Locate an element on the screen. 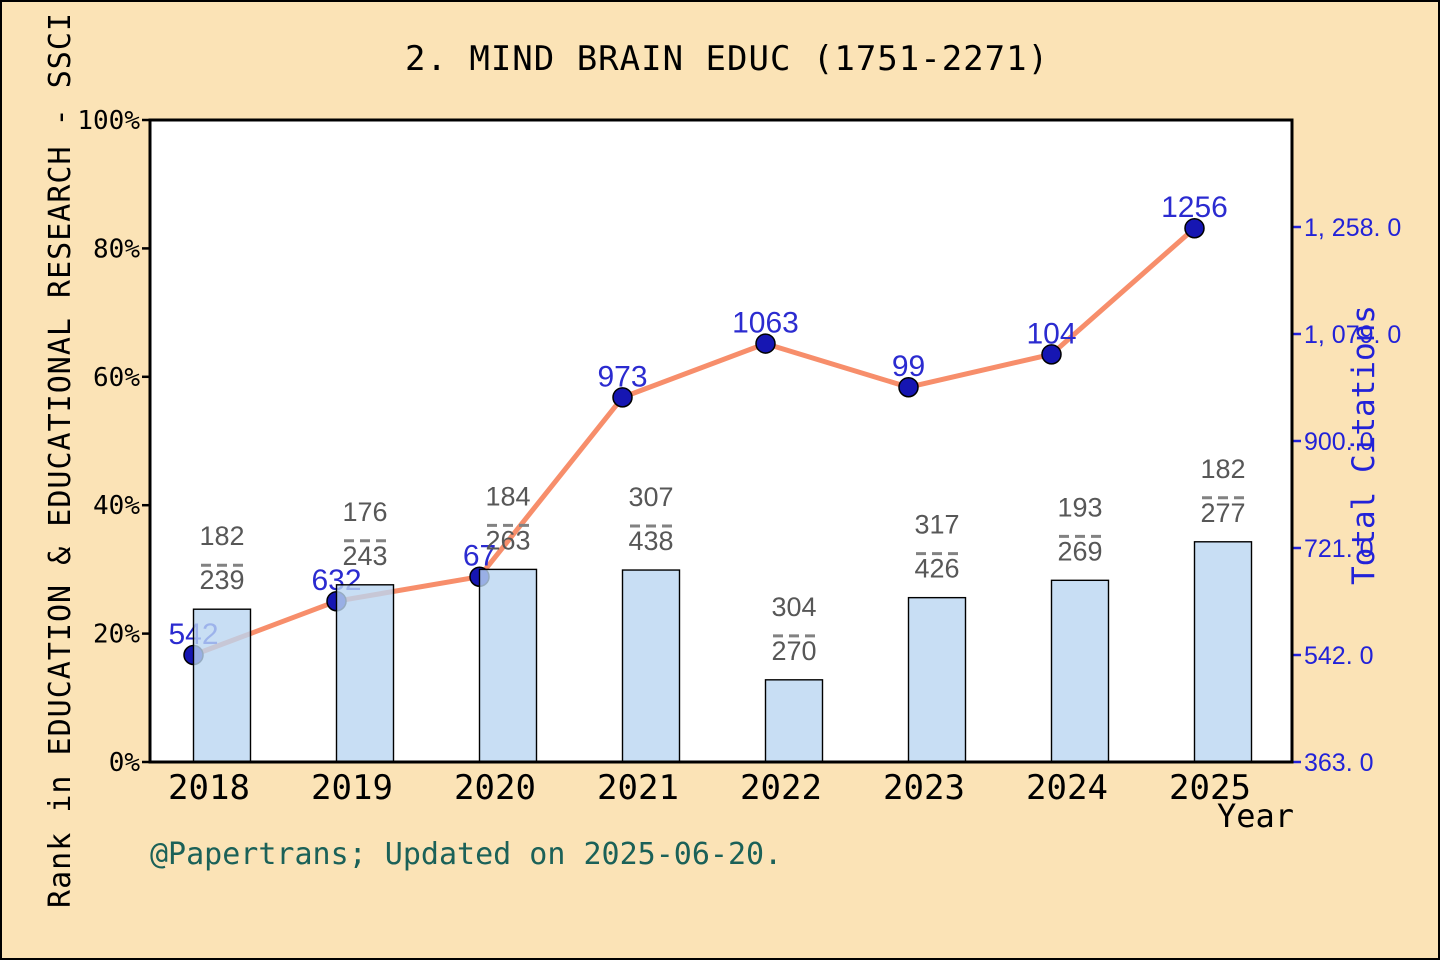 The image size is (1440, 962). fraction-denominator-2018: 239 is located at coordinates (221, 580).